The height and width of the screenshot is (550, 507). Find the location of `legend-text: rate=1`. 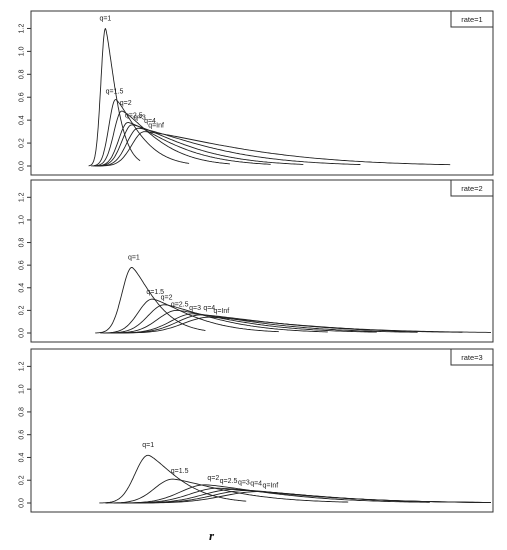

legend-text: rate=1 is located at coordinates (471, 19).